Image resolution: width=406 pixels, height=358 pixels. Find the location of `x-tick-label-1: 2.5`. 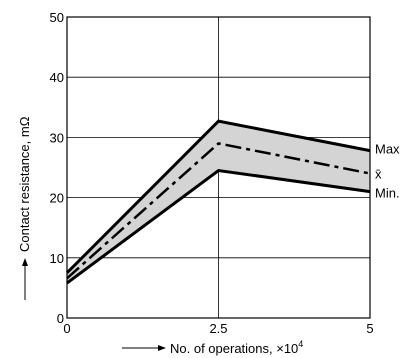

x-tick-label-1: 2.5 is located at coordinates (218, 328).